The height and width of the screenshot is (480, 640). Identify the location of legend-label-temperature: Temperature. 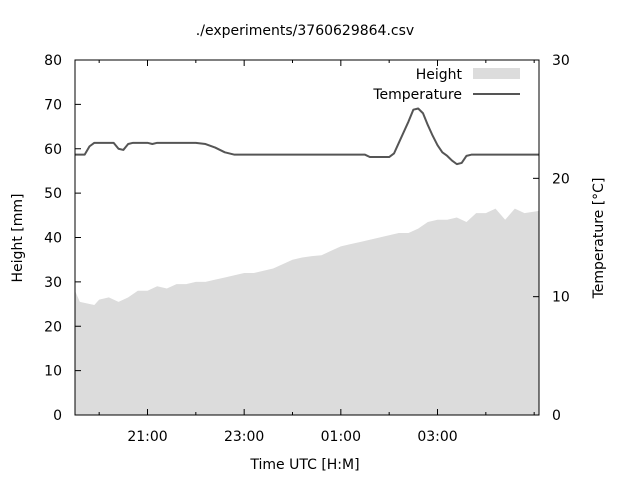
(417, 95).